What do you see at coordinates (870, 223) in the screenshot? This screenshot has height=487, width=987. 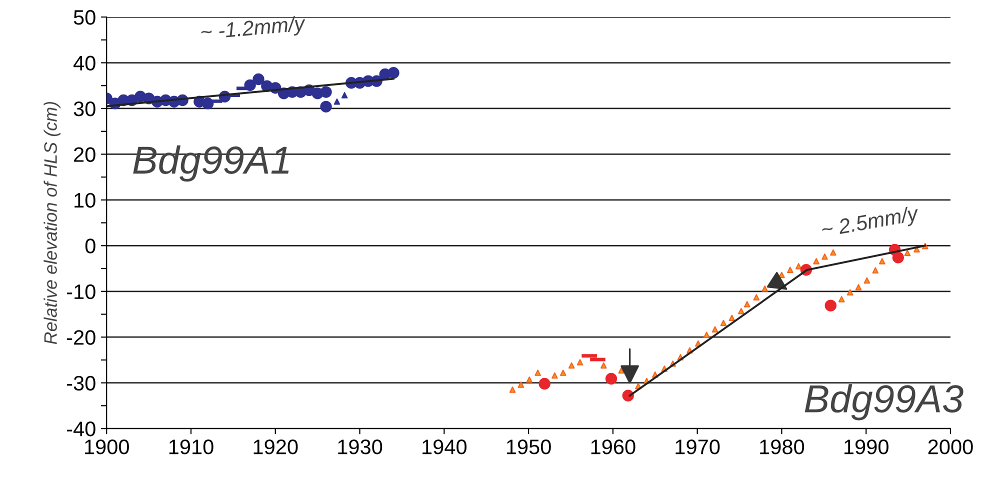 I see `annotation: ~ 2.5mm/y` at bounding box center [870, 223].